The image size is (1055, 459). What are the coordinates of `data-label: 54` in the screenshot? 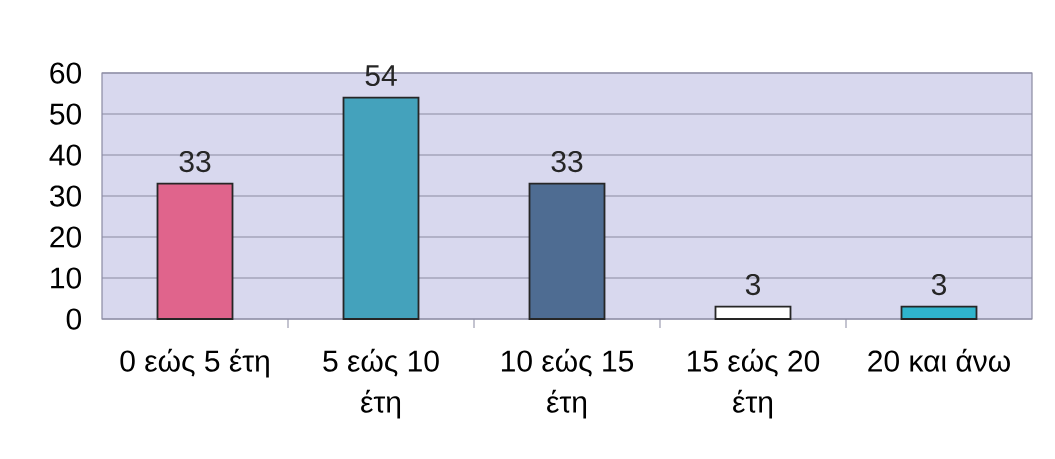 It's located at (381, 76).